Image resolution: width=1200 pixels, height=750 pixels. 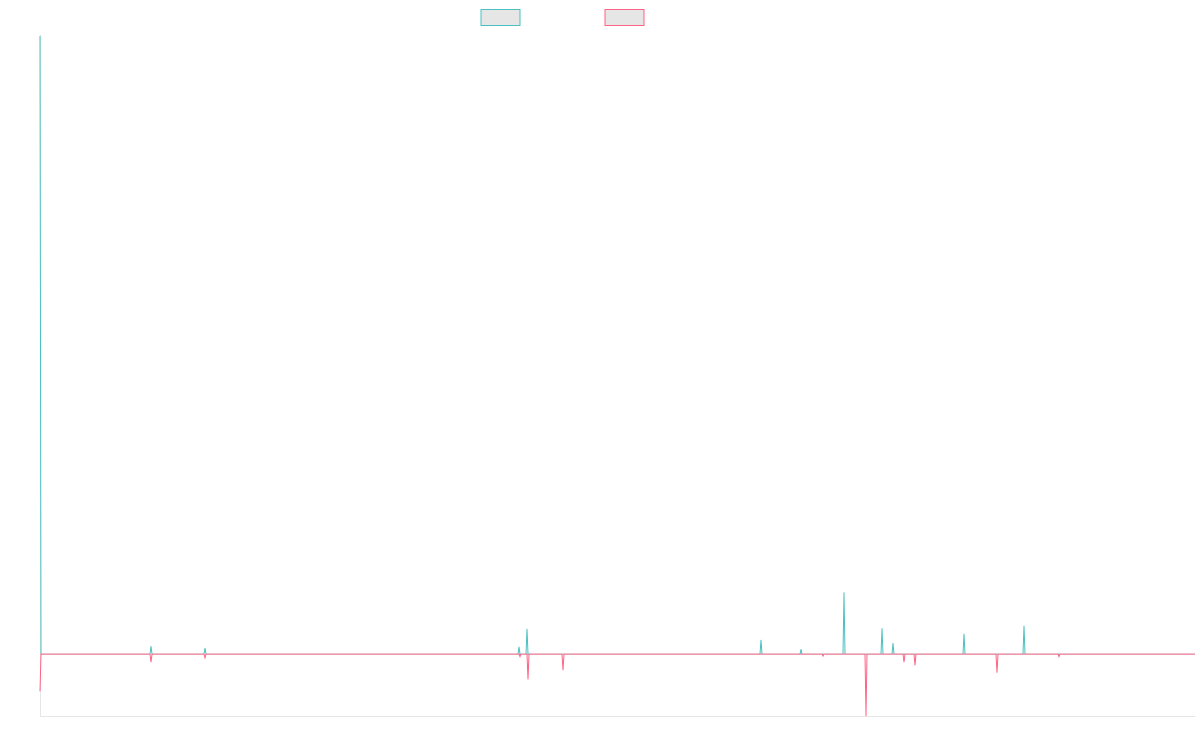 What do you see at coordinates (617, 685) in the screenshot?
I see `series-2-line` at bounding box center [617, 685].